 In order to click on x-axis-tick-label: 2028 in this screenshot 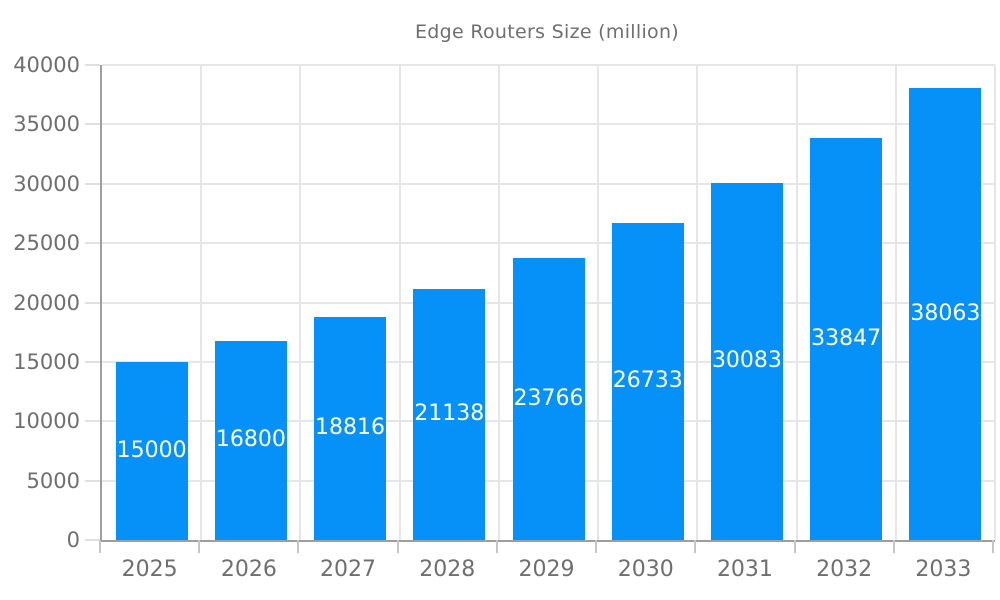, I will do `click(447, 569)`.